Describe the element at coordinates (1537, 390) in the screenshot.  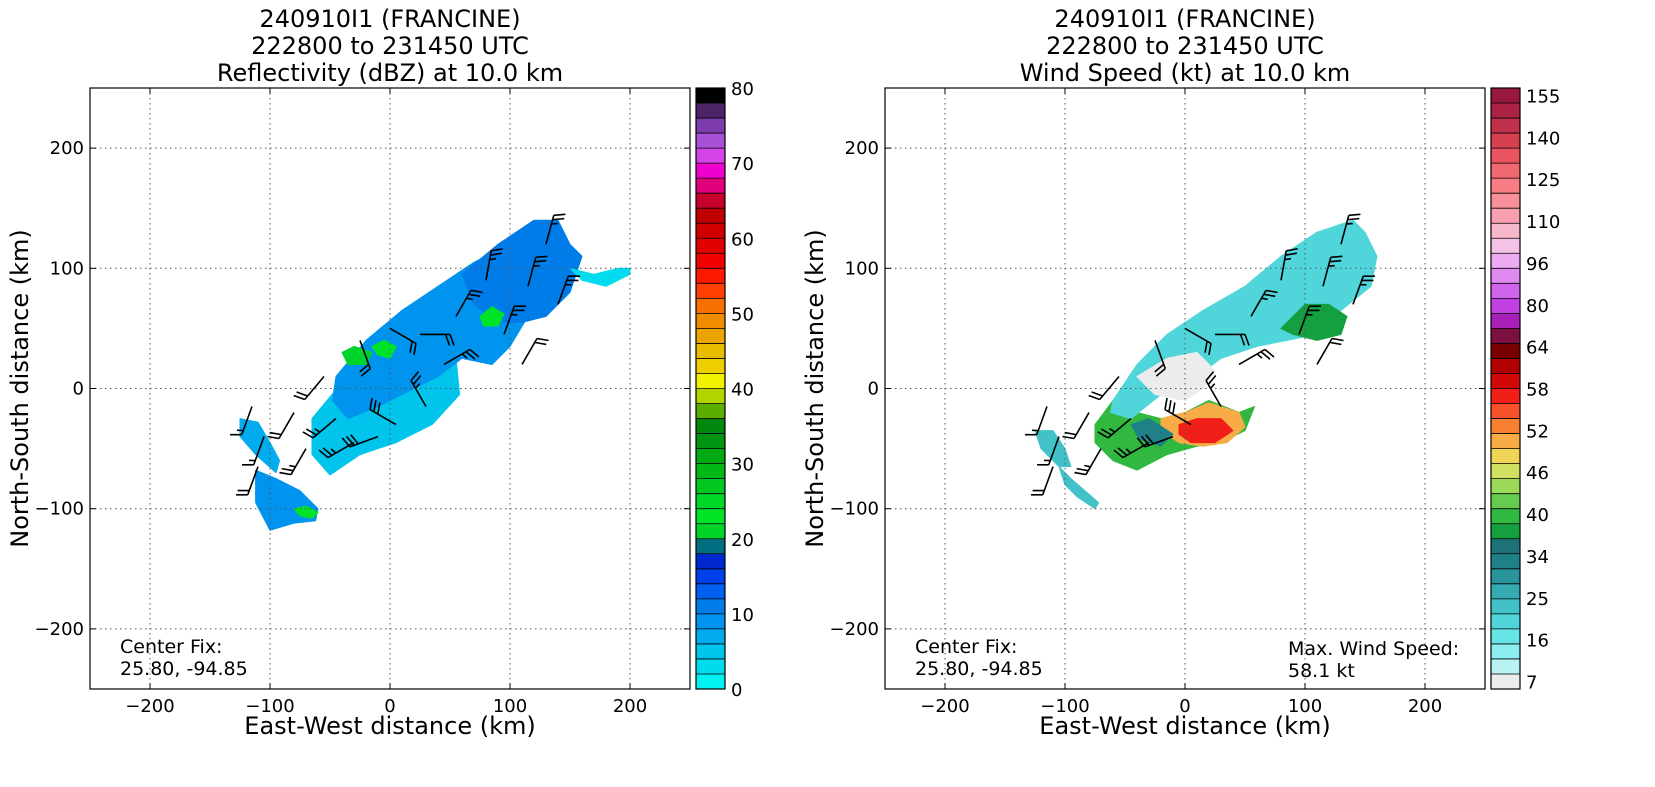
I see `colorbar-tick-label: 58` at that location.